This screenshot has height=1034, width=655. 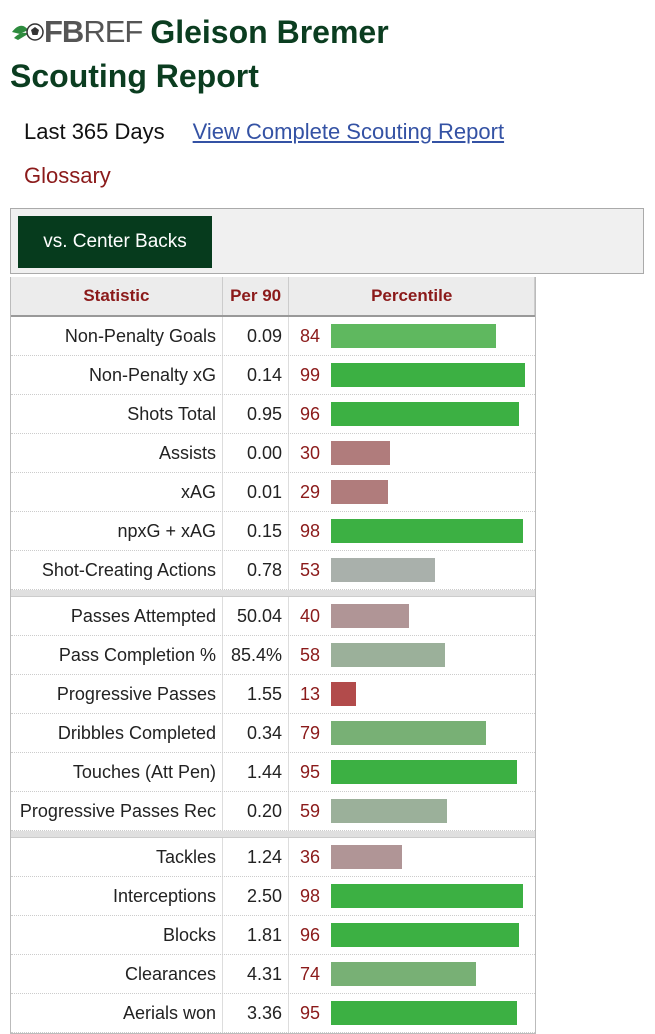 I want to click on percentile-cell: 59, so click(x=412, y=811).